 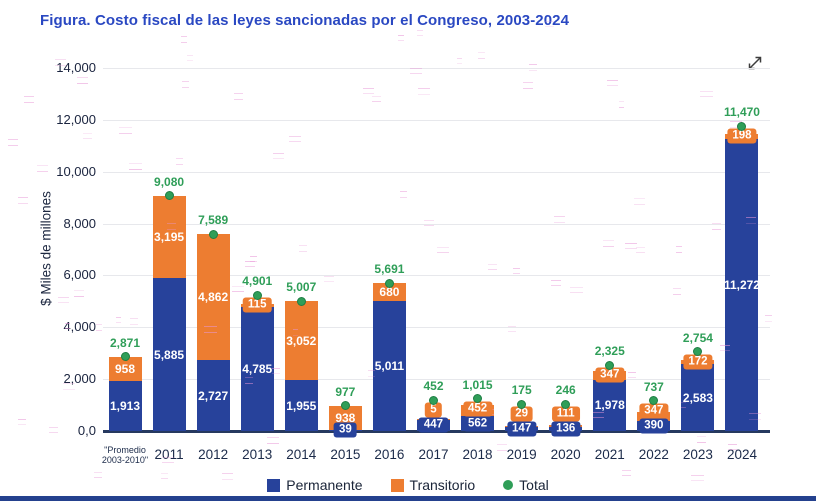 What do you see at coordinates (389, 269) in the screenshot?
I see `total-label-6: 5,691` at bounding box center [389, 269].